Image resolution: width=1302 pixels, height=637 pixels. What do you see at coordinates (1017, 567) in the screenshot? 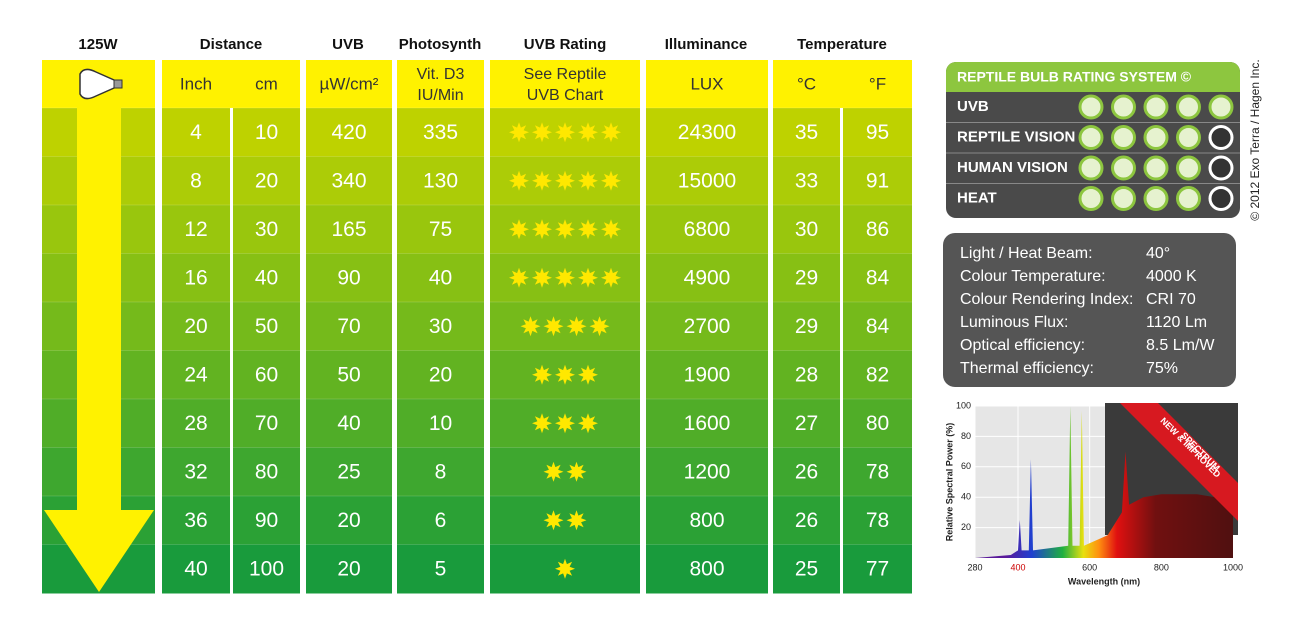
I see `x-tick-label: 400` at bounding box center [1017, 567].